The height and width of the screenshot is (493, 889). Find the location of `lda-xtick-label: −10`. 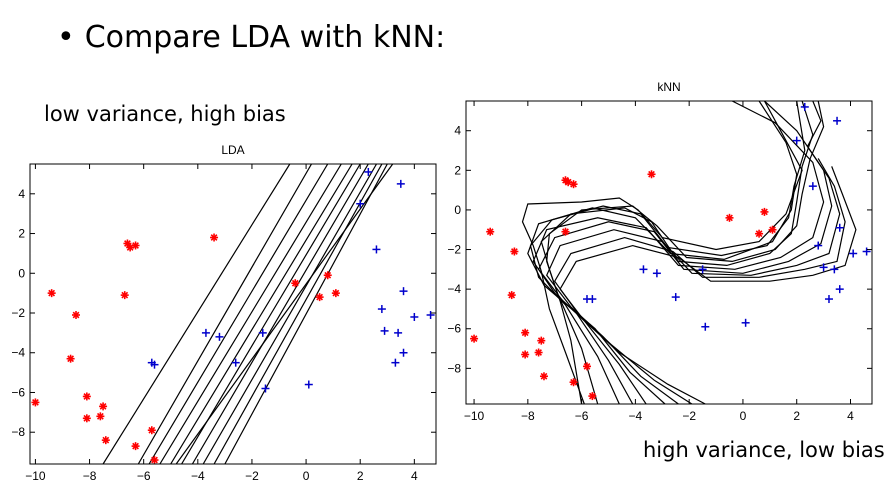

lda-xtick-label: −10 is located at coordinates (35, 476).